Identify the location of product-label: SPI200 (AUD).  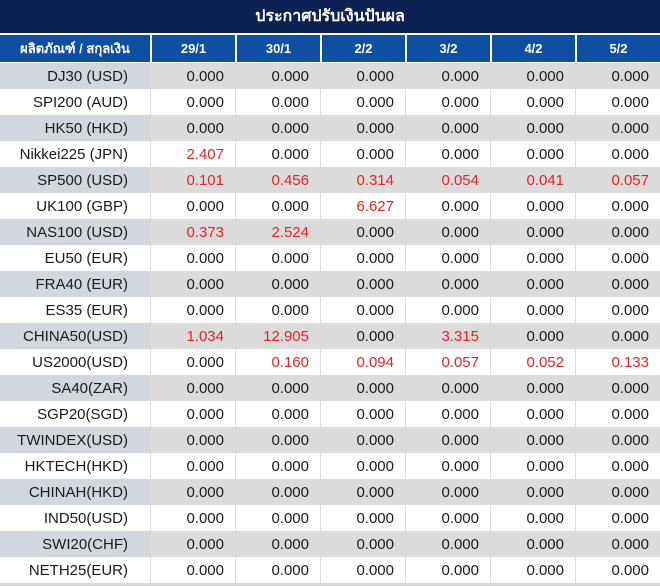
(75, 102).